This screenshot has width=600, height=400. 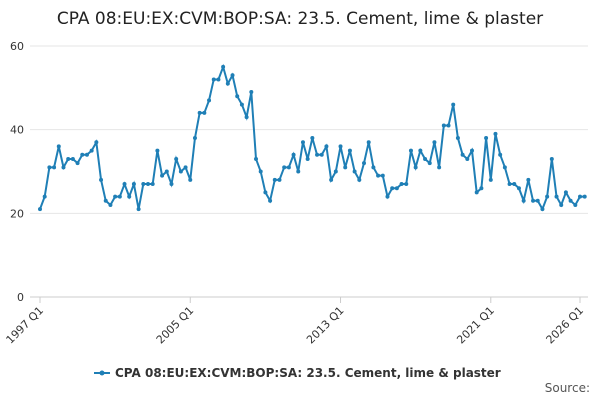 I want to click on x-tick-label: 2021 Q1, so click(x=475, y=325).